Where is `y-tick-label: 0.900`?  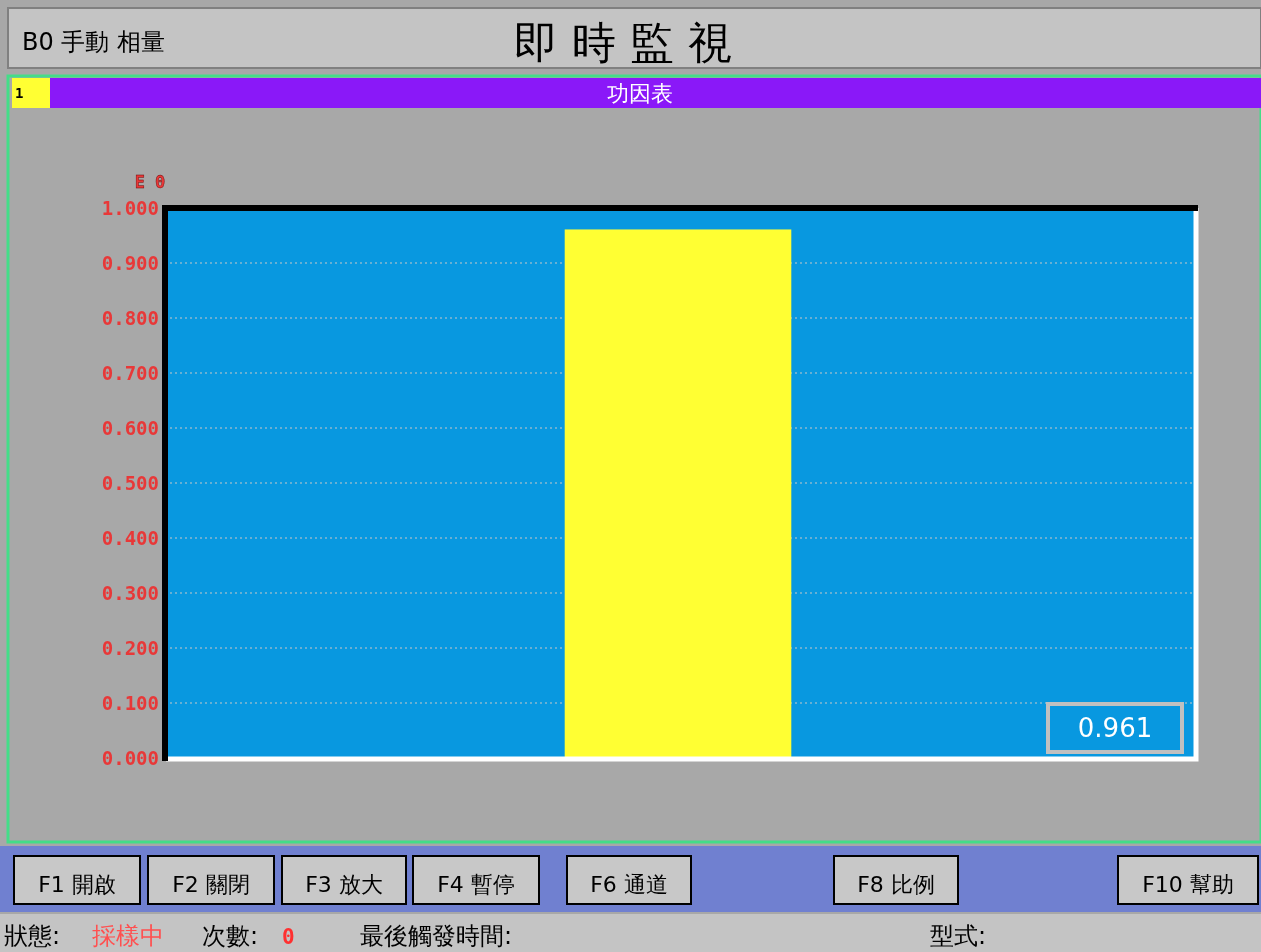
y-tick-label: 0.900 is located at coordinates (130, 263).